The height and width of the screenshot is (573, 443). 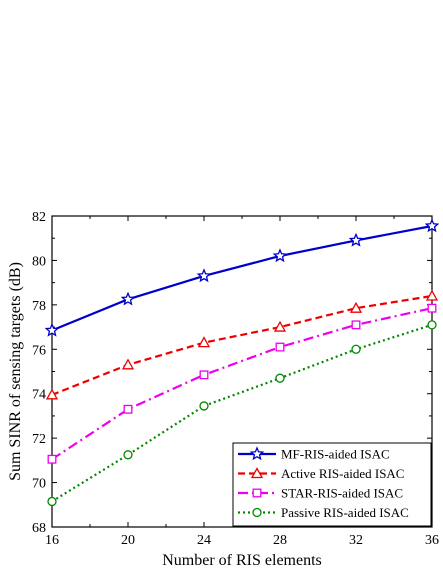 What do you see at coordinates (432, 540) in the screenshot?
I see `x-tick-label: 36` at bounding box center [432, 540].